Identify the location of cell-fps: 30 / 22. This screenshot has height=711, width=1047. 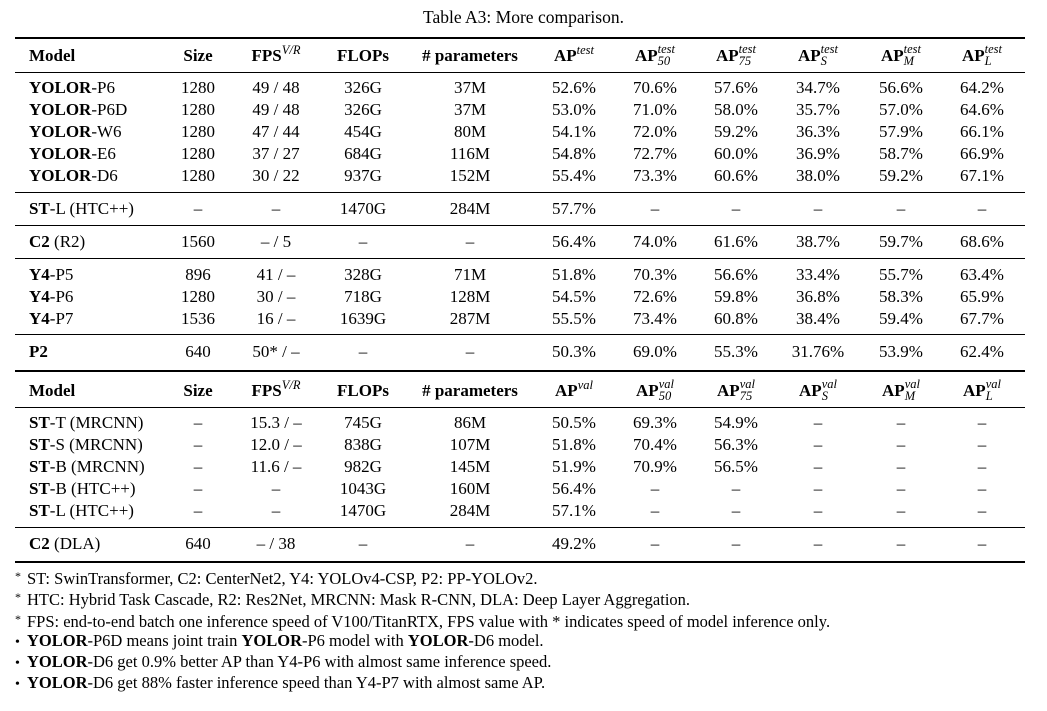
(276, 175).